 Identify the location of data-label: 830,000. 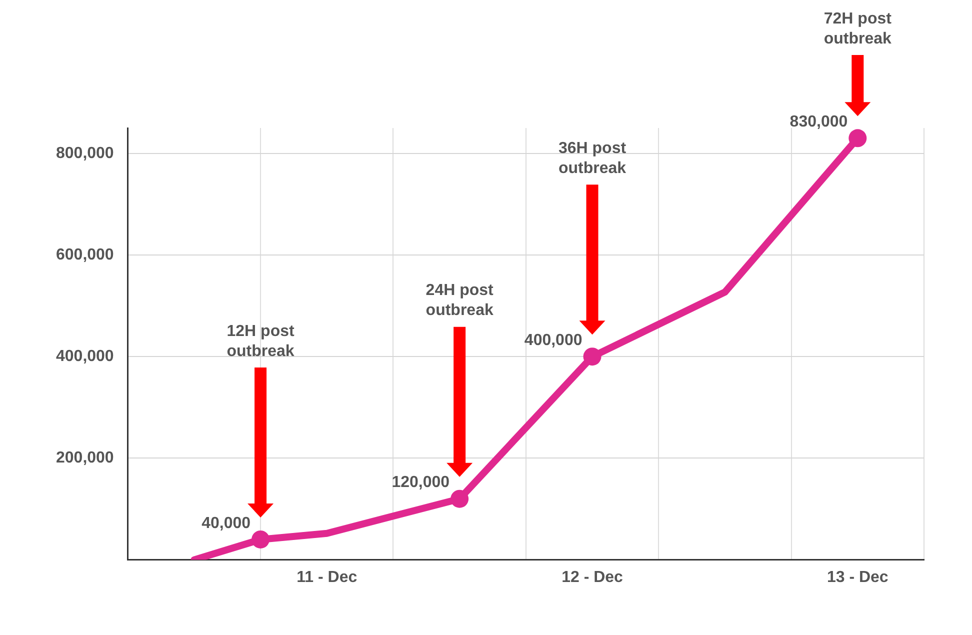
(819, 122).